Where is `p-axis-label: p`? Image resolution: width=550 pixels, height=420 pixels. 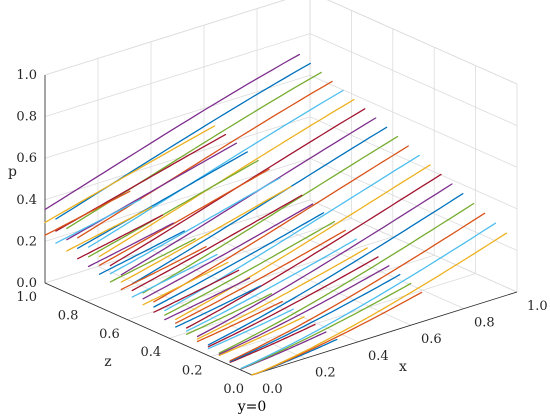 p-axis-label: p is located at coordinates (12, 172).